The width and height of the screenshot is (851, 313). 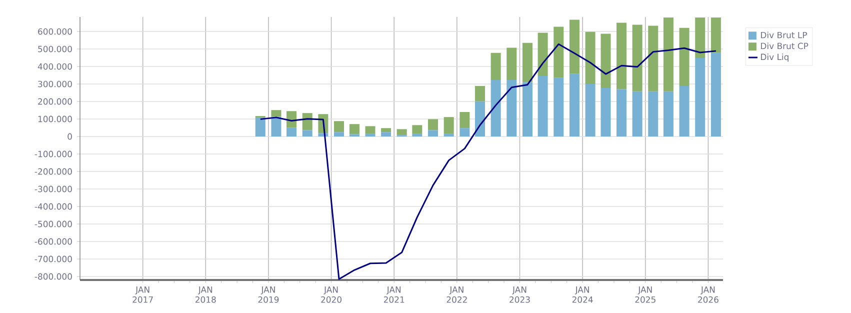 I want to click on legend-label: Div Liq, so click(x=774, y=58).